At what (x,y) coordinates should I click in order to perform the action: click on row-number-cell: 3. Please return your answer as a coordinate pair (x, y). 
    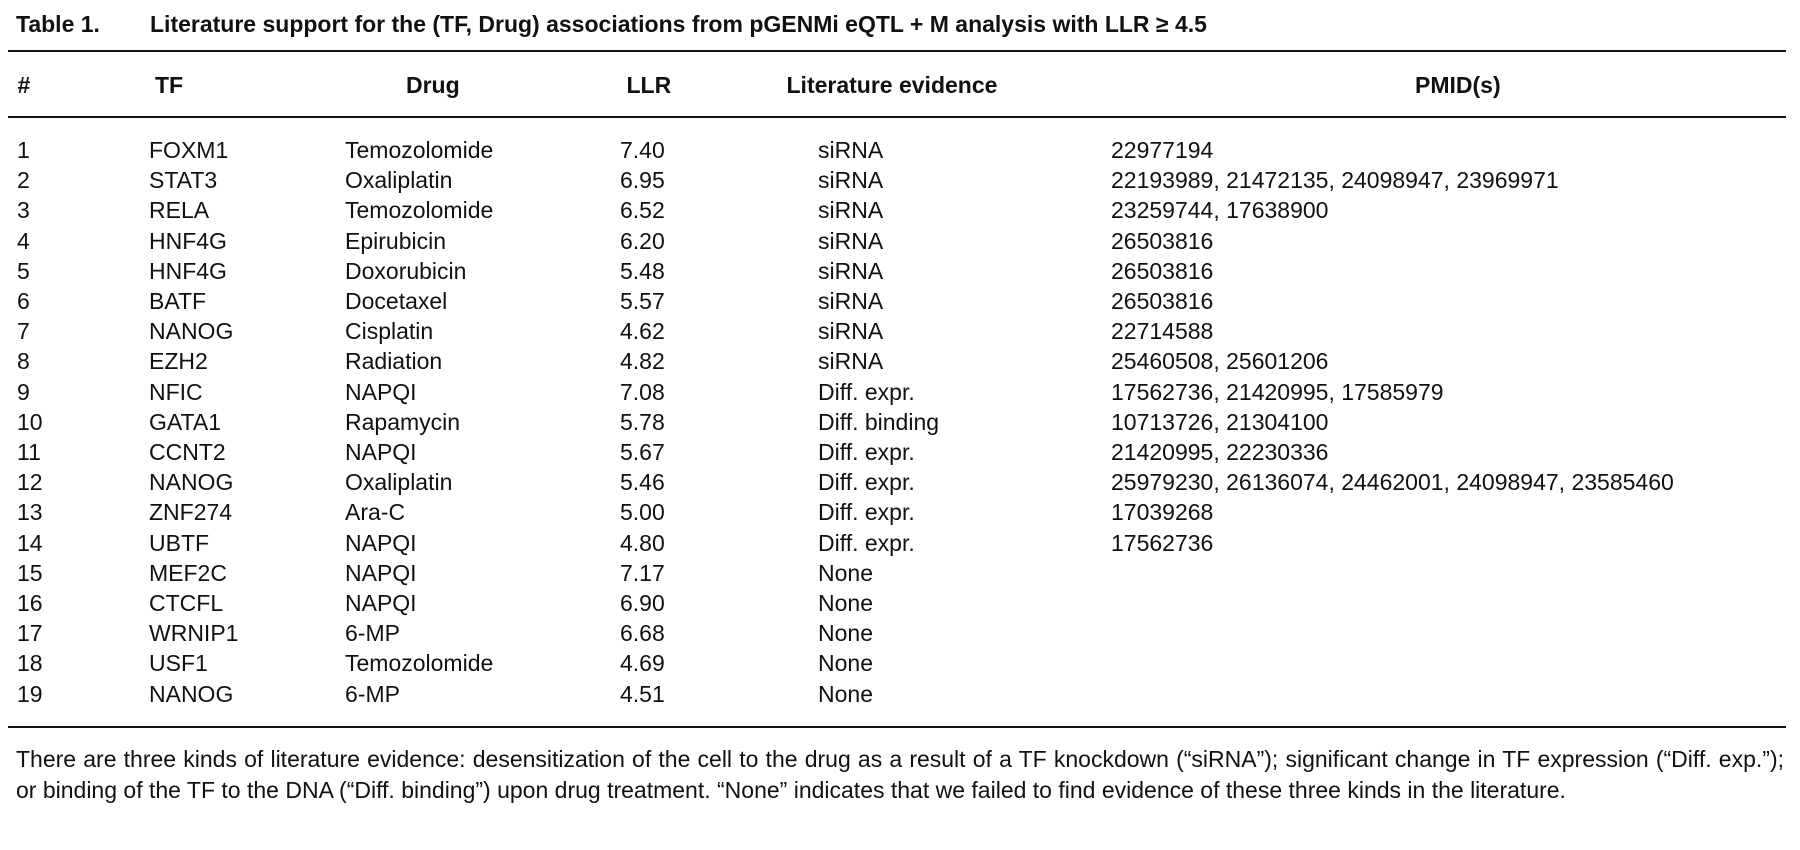
    Looking at the image, I should click on (23, 210).